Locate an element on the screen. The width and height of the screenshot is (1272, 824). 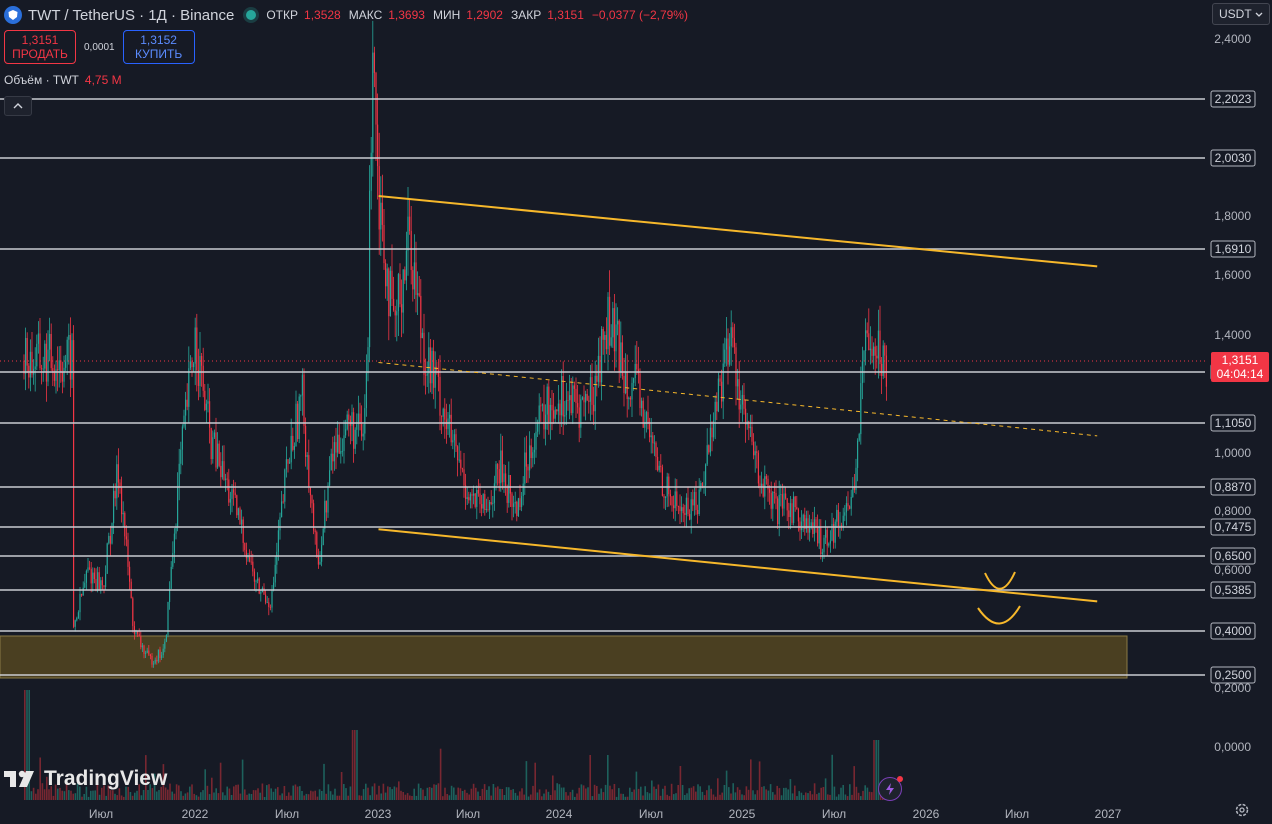
gear-icon is located at coordinates (1242, 810).